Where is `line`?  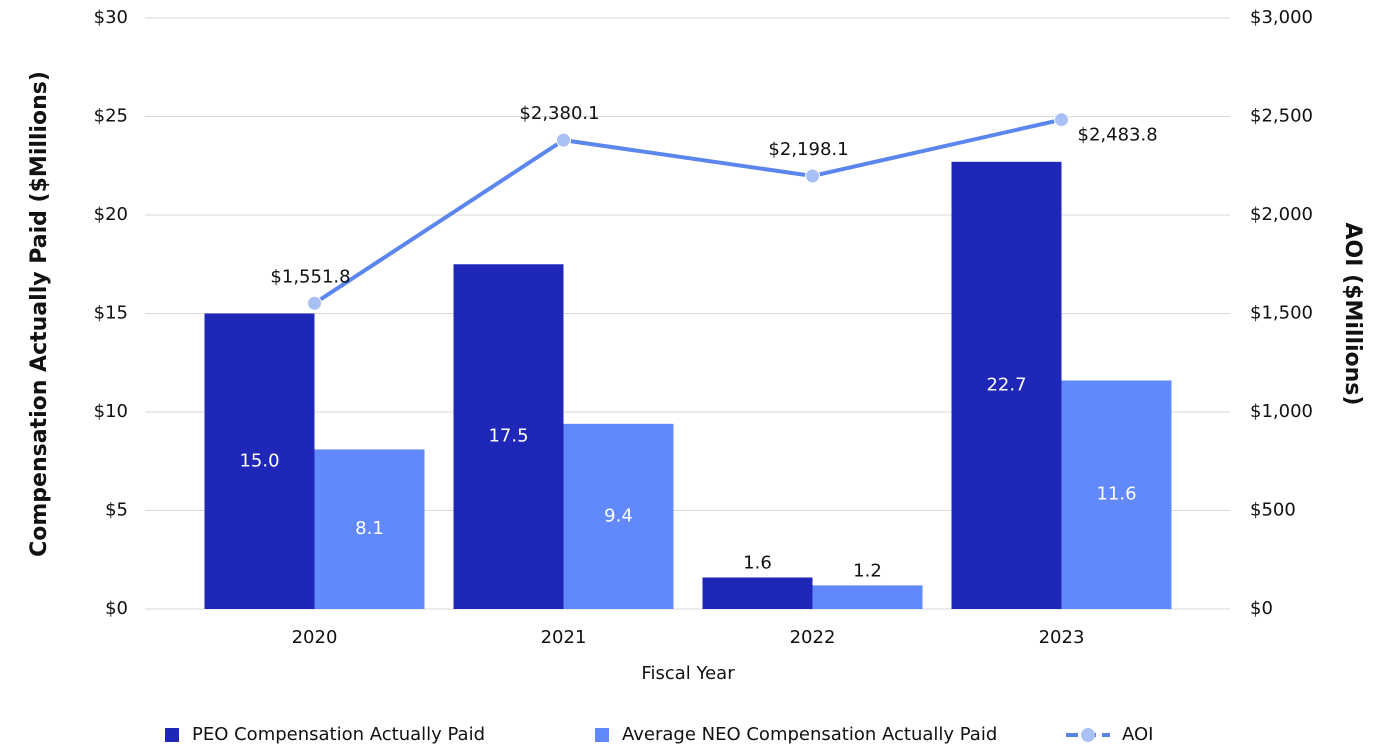
line is located at coordinates (687, 211).